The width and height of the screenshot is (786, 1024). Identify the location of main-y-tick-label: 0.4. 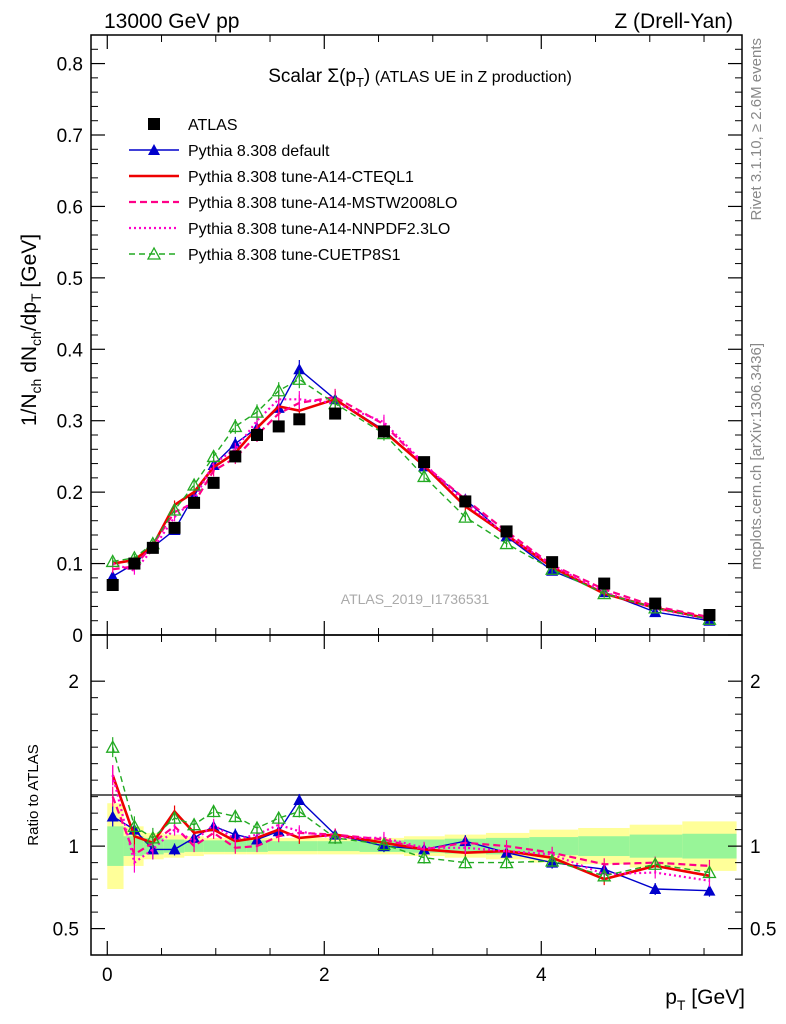
(70, 350).